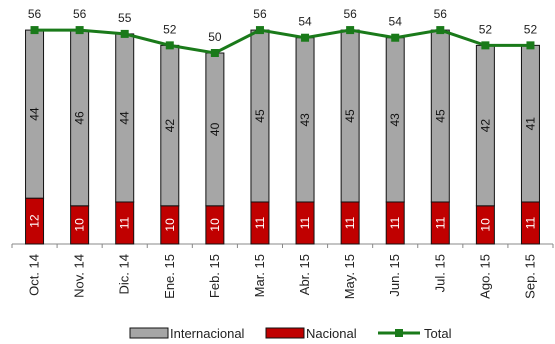 The width and height of the screenshot is (555, 344). Describe the element at coordinates (349, 276) in the screenshot. I see `x-tick-label: May. 15` at that location.